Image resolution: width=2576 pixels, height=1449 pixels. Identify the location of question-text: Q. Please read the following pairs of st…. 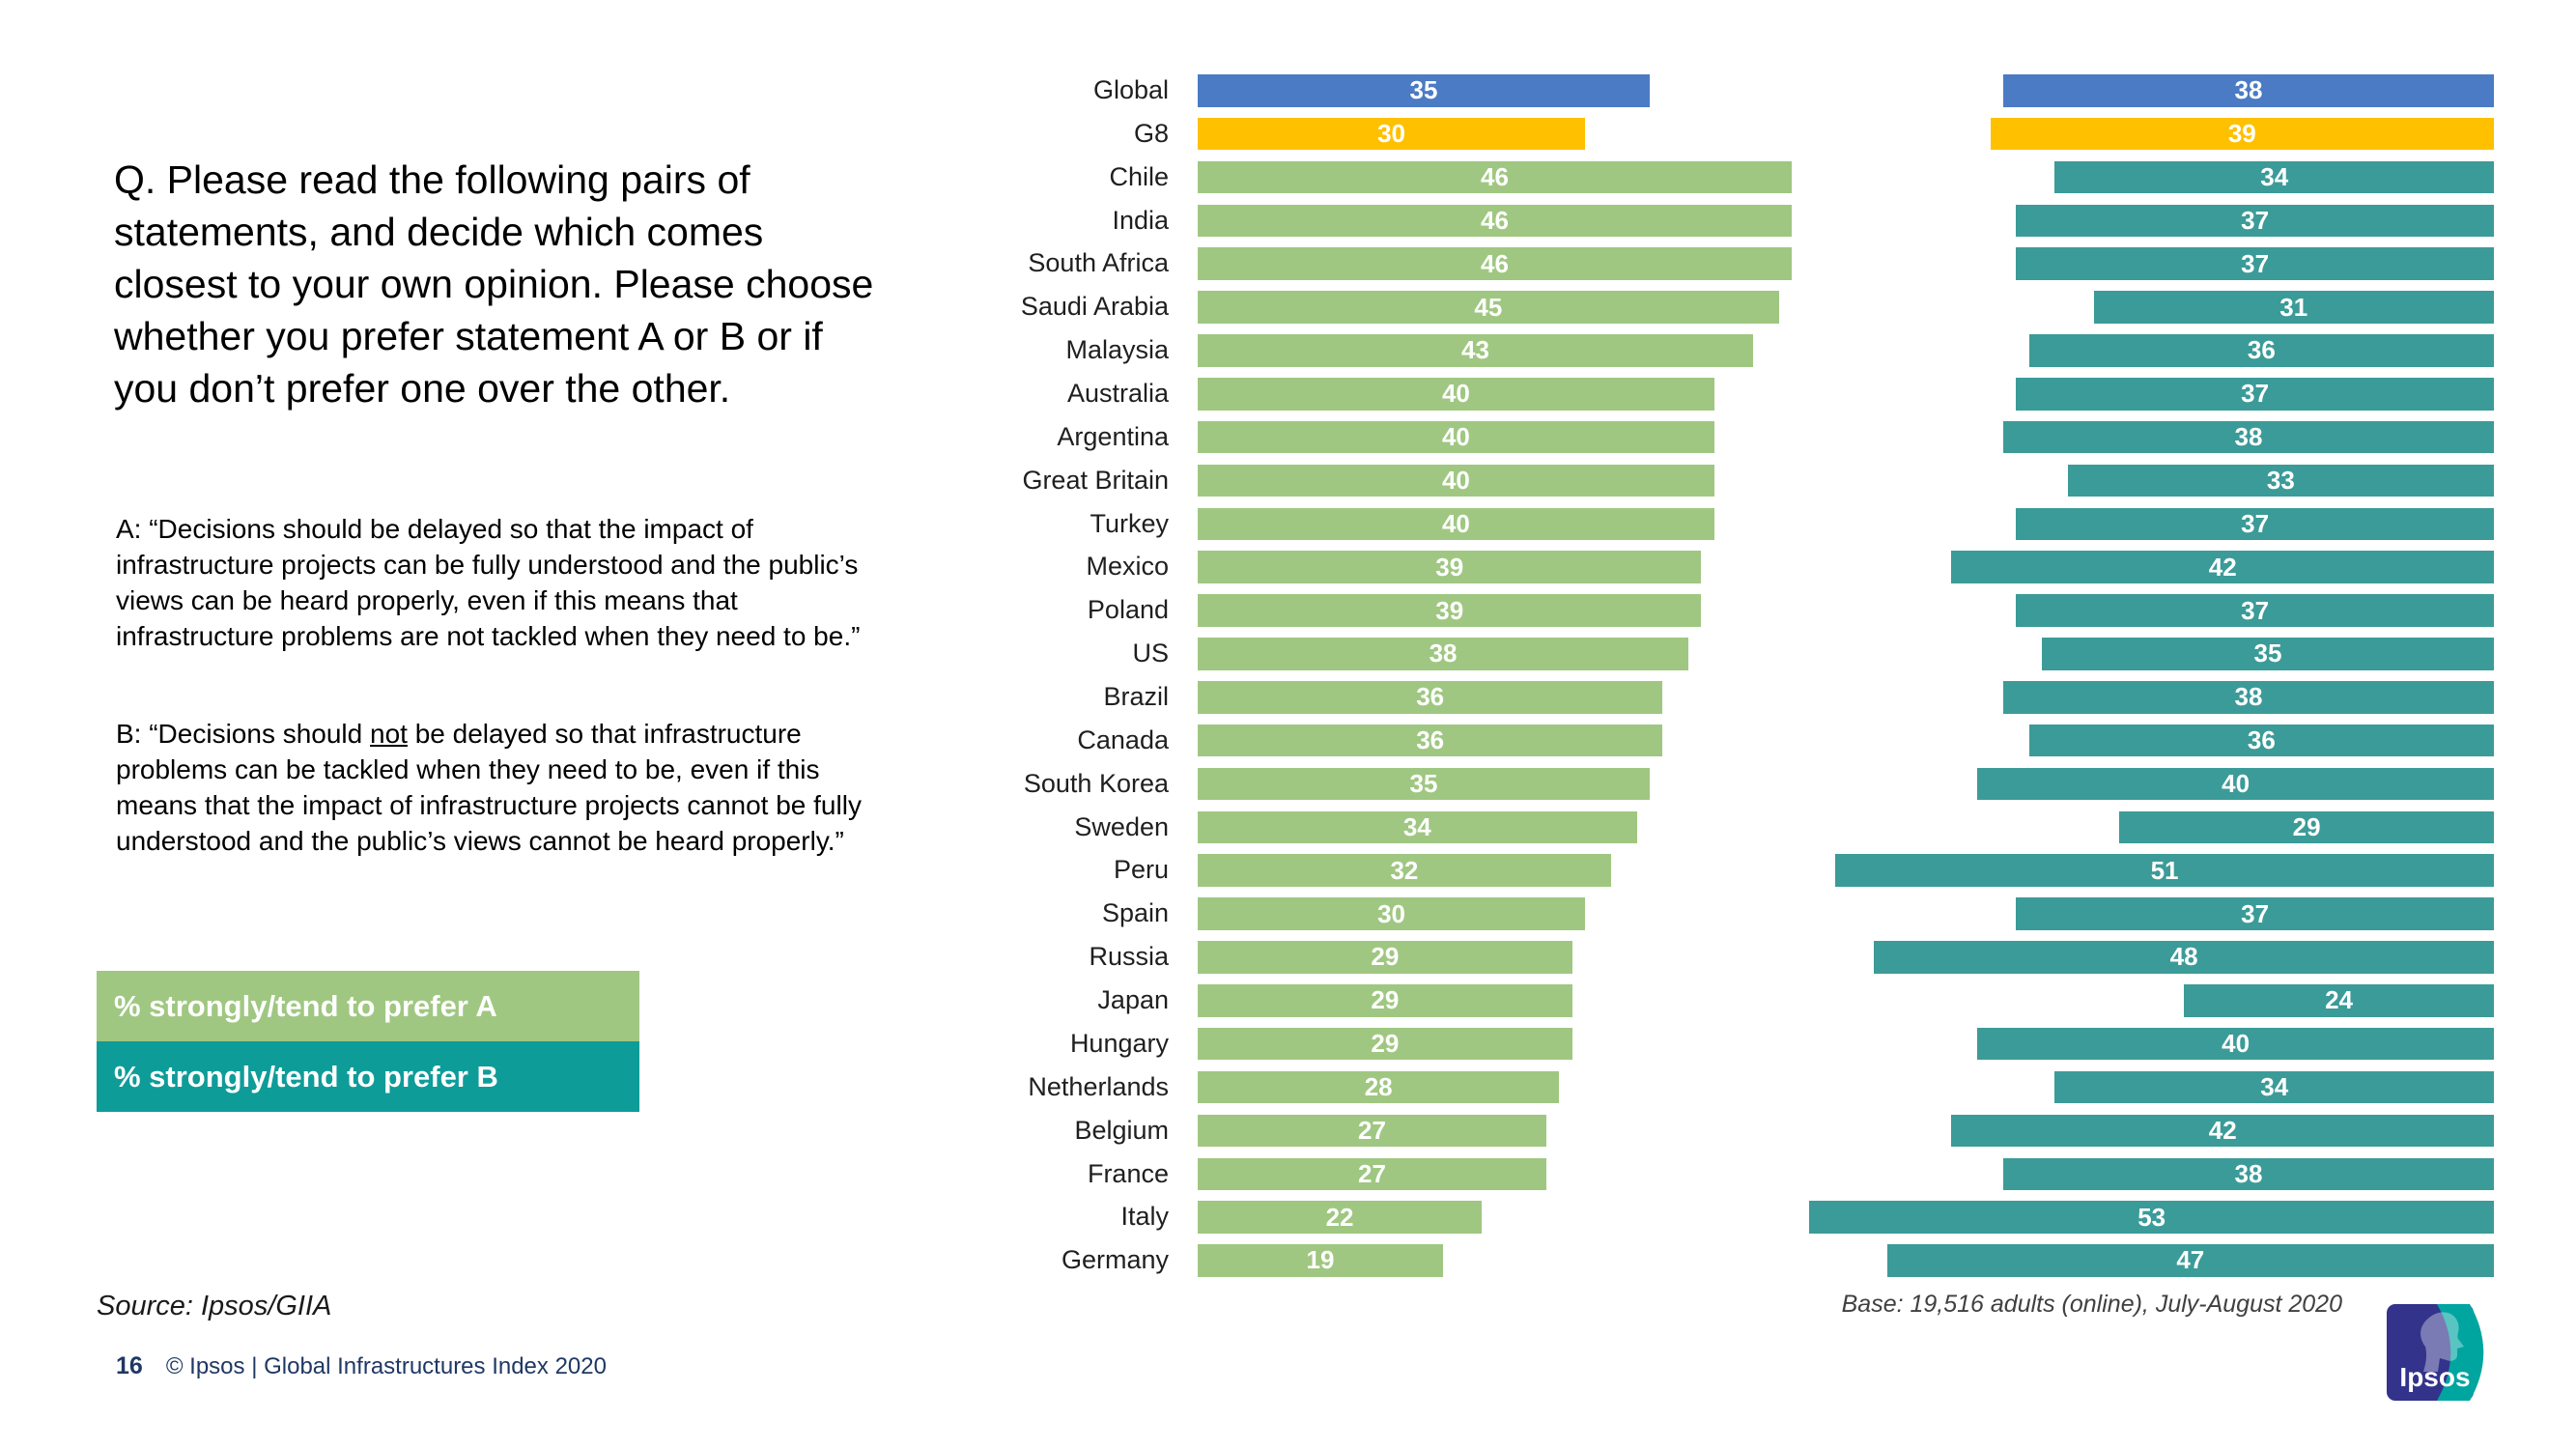
(494, 284).